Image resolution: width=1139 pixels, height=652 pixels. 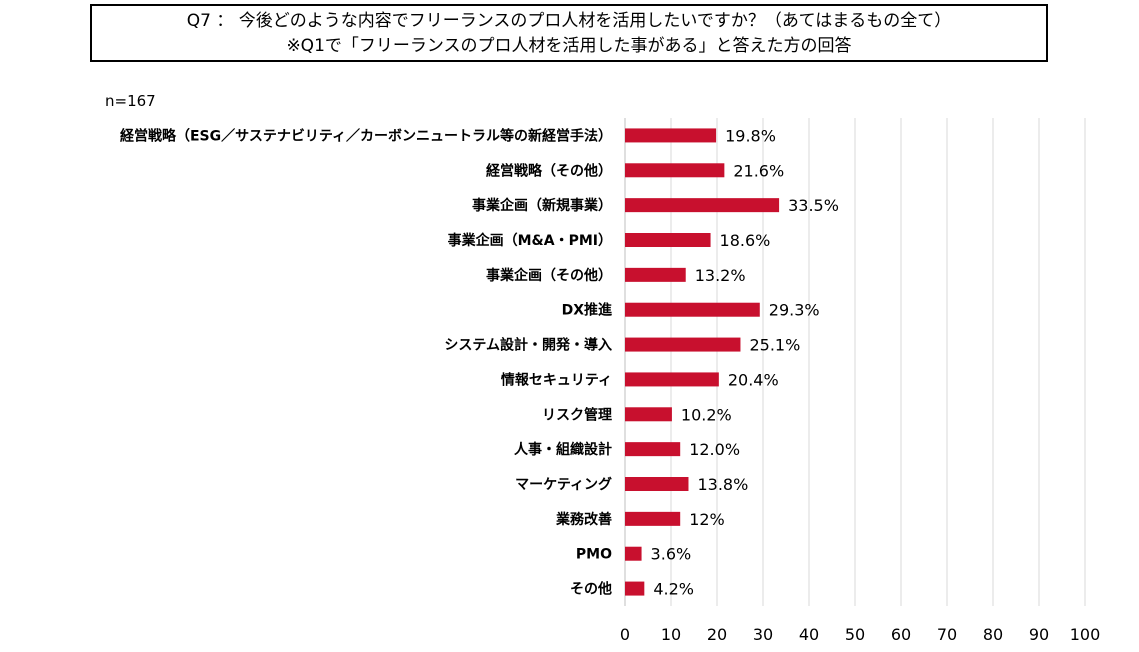 I want to click on data-label: 33.5%, so click(x=813, y=205).